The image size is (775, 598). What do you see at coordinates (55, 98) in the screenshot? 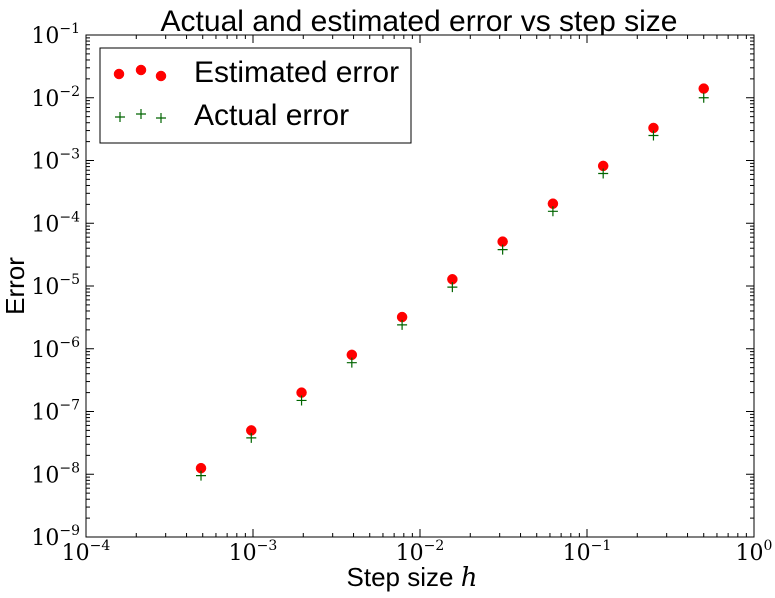
I see `y-tick-label: 10⁻²` at bounding box center [55, 98].